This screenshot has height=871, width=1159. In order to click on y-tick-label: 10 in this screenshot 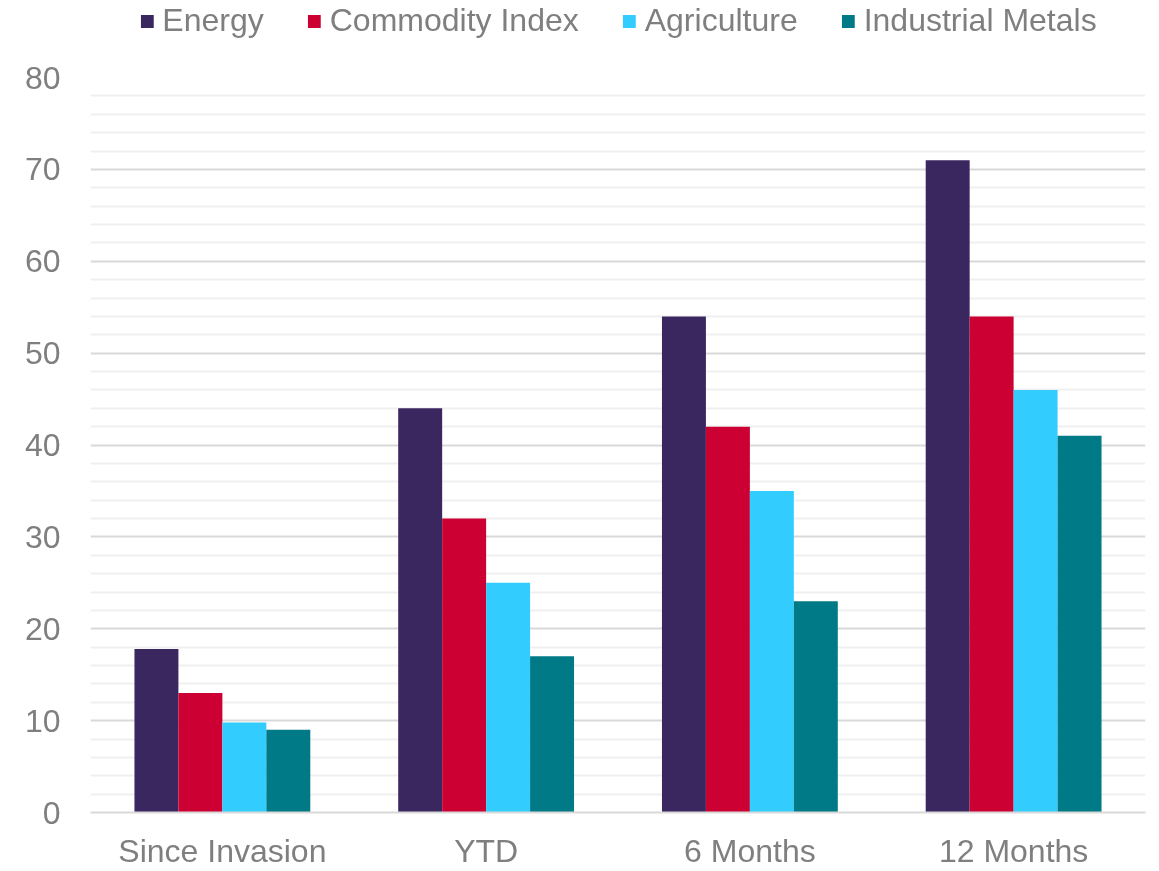, I will do `click(42, 720)`.